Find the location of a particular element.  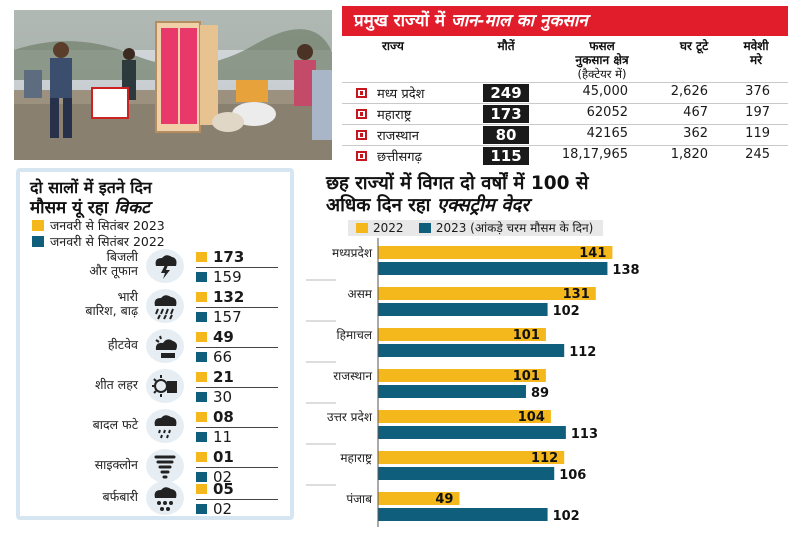

row-deaths: 249 is located at coordinates (506, 93).